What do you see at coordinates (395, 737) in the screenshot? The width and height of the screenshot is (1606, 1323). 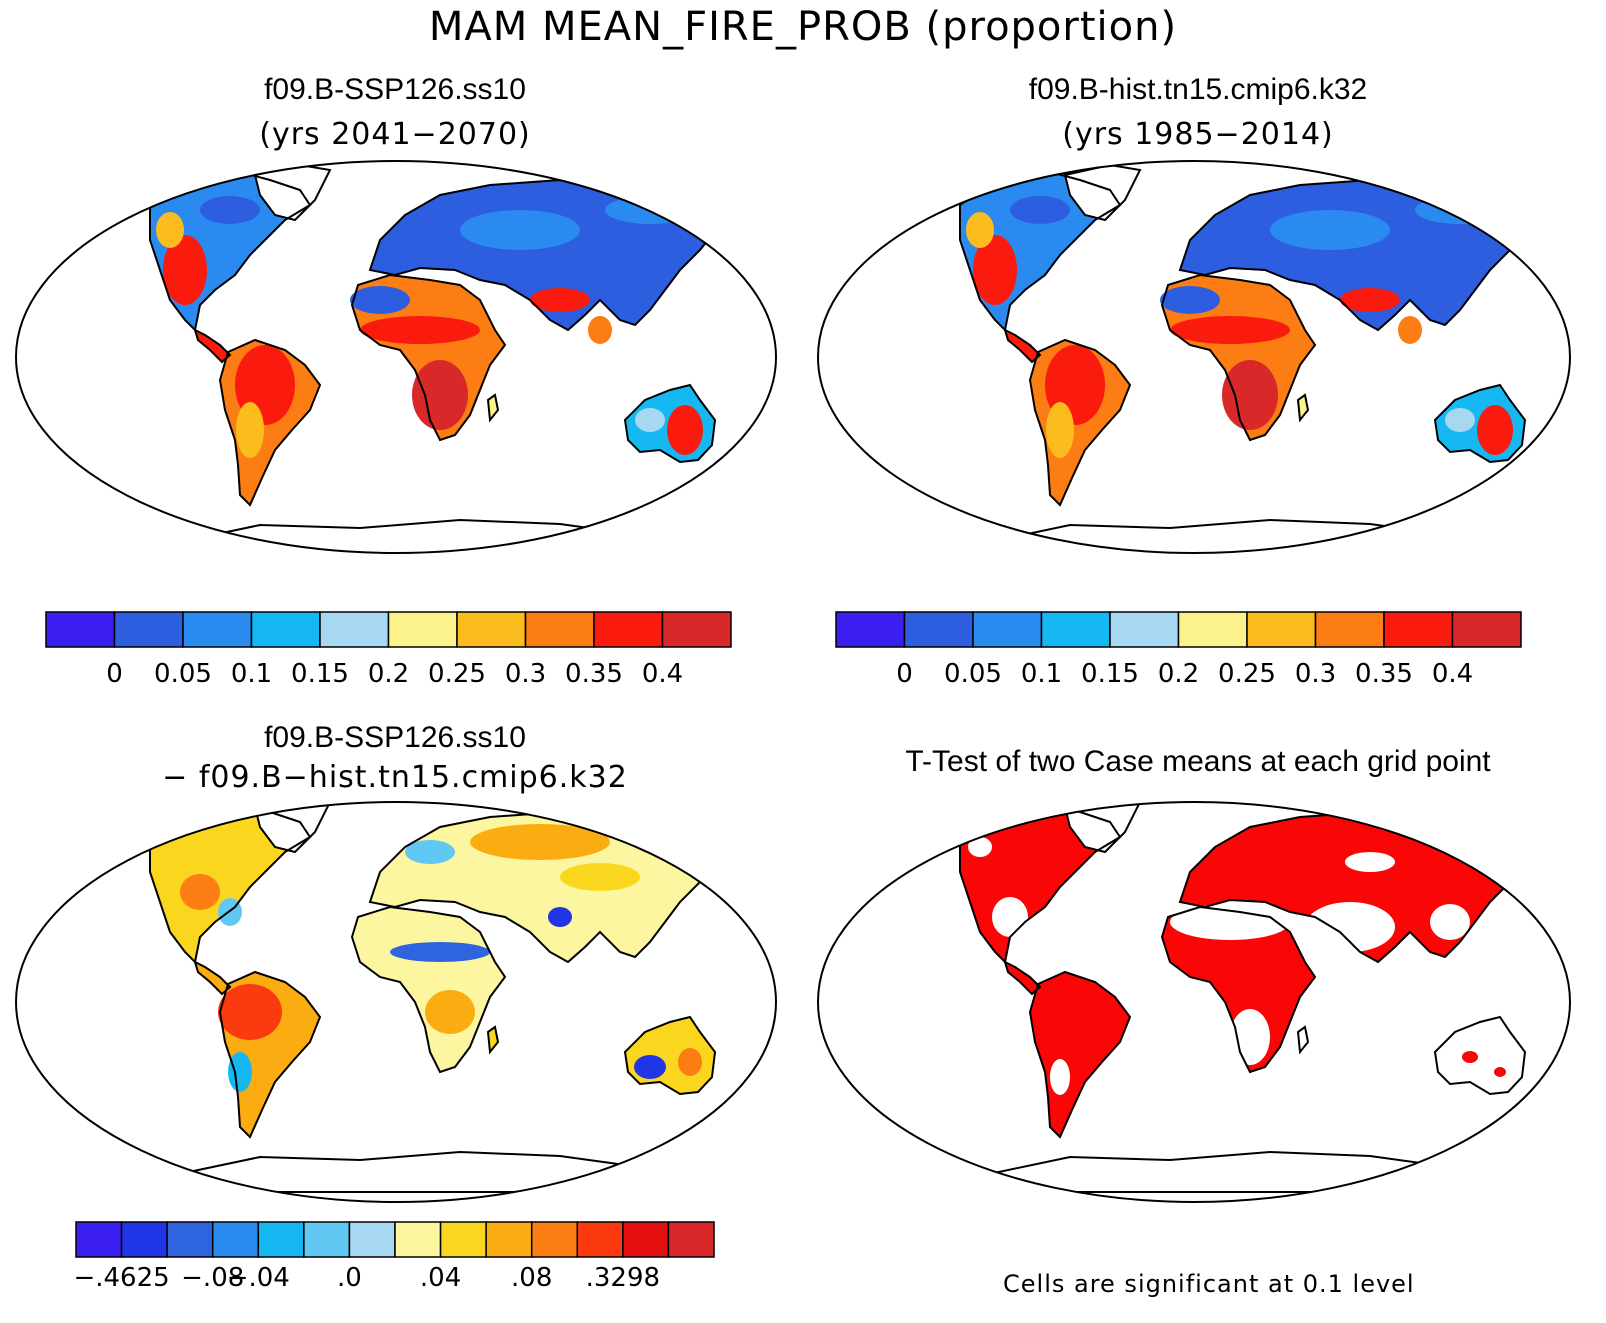 I see `panel-title-diff: f09.B-SSP126.ss10` at bounding box center [395, 737].